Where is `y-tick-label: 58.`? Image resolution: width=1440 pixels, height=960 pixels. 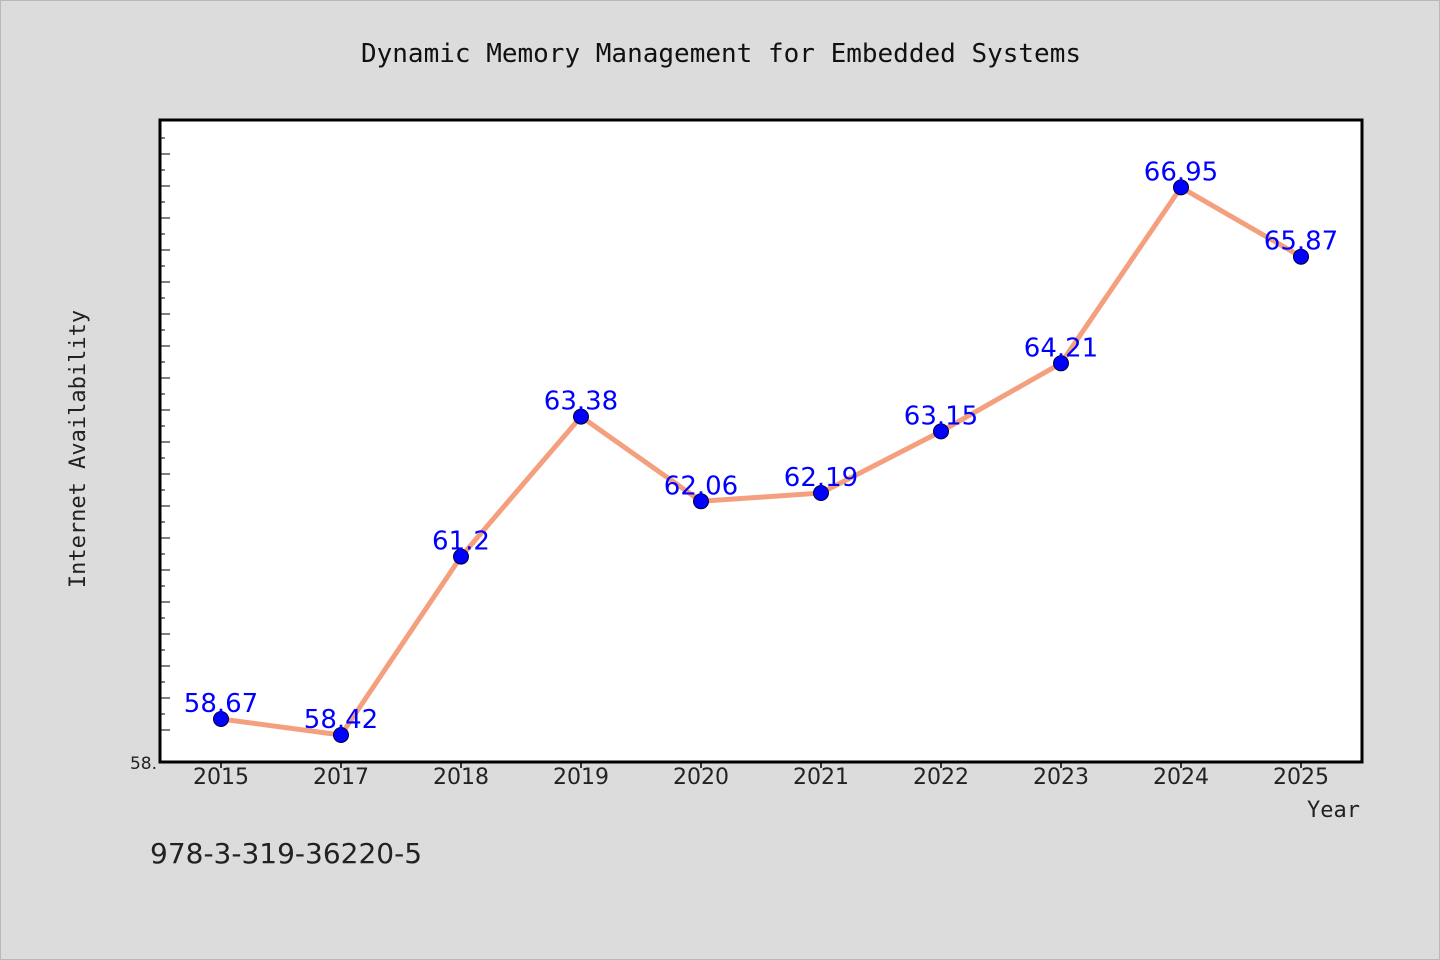 y-tick-label: 58. is located at coordinates (143, 764).